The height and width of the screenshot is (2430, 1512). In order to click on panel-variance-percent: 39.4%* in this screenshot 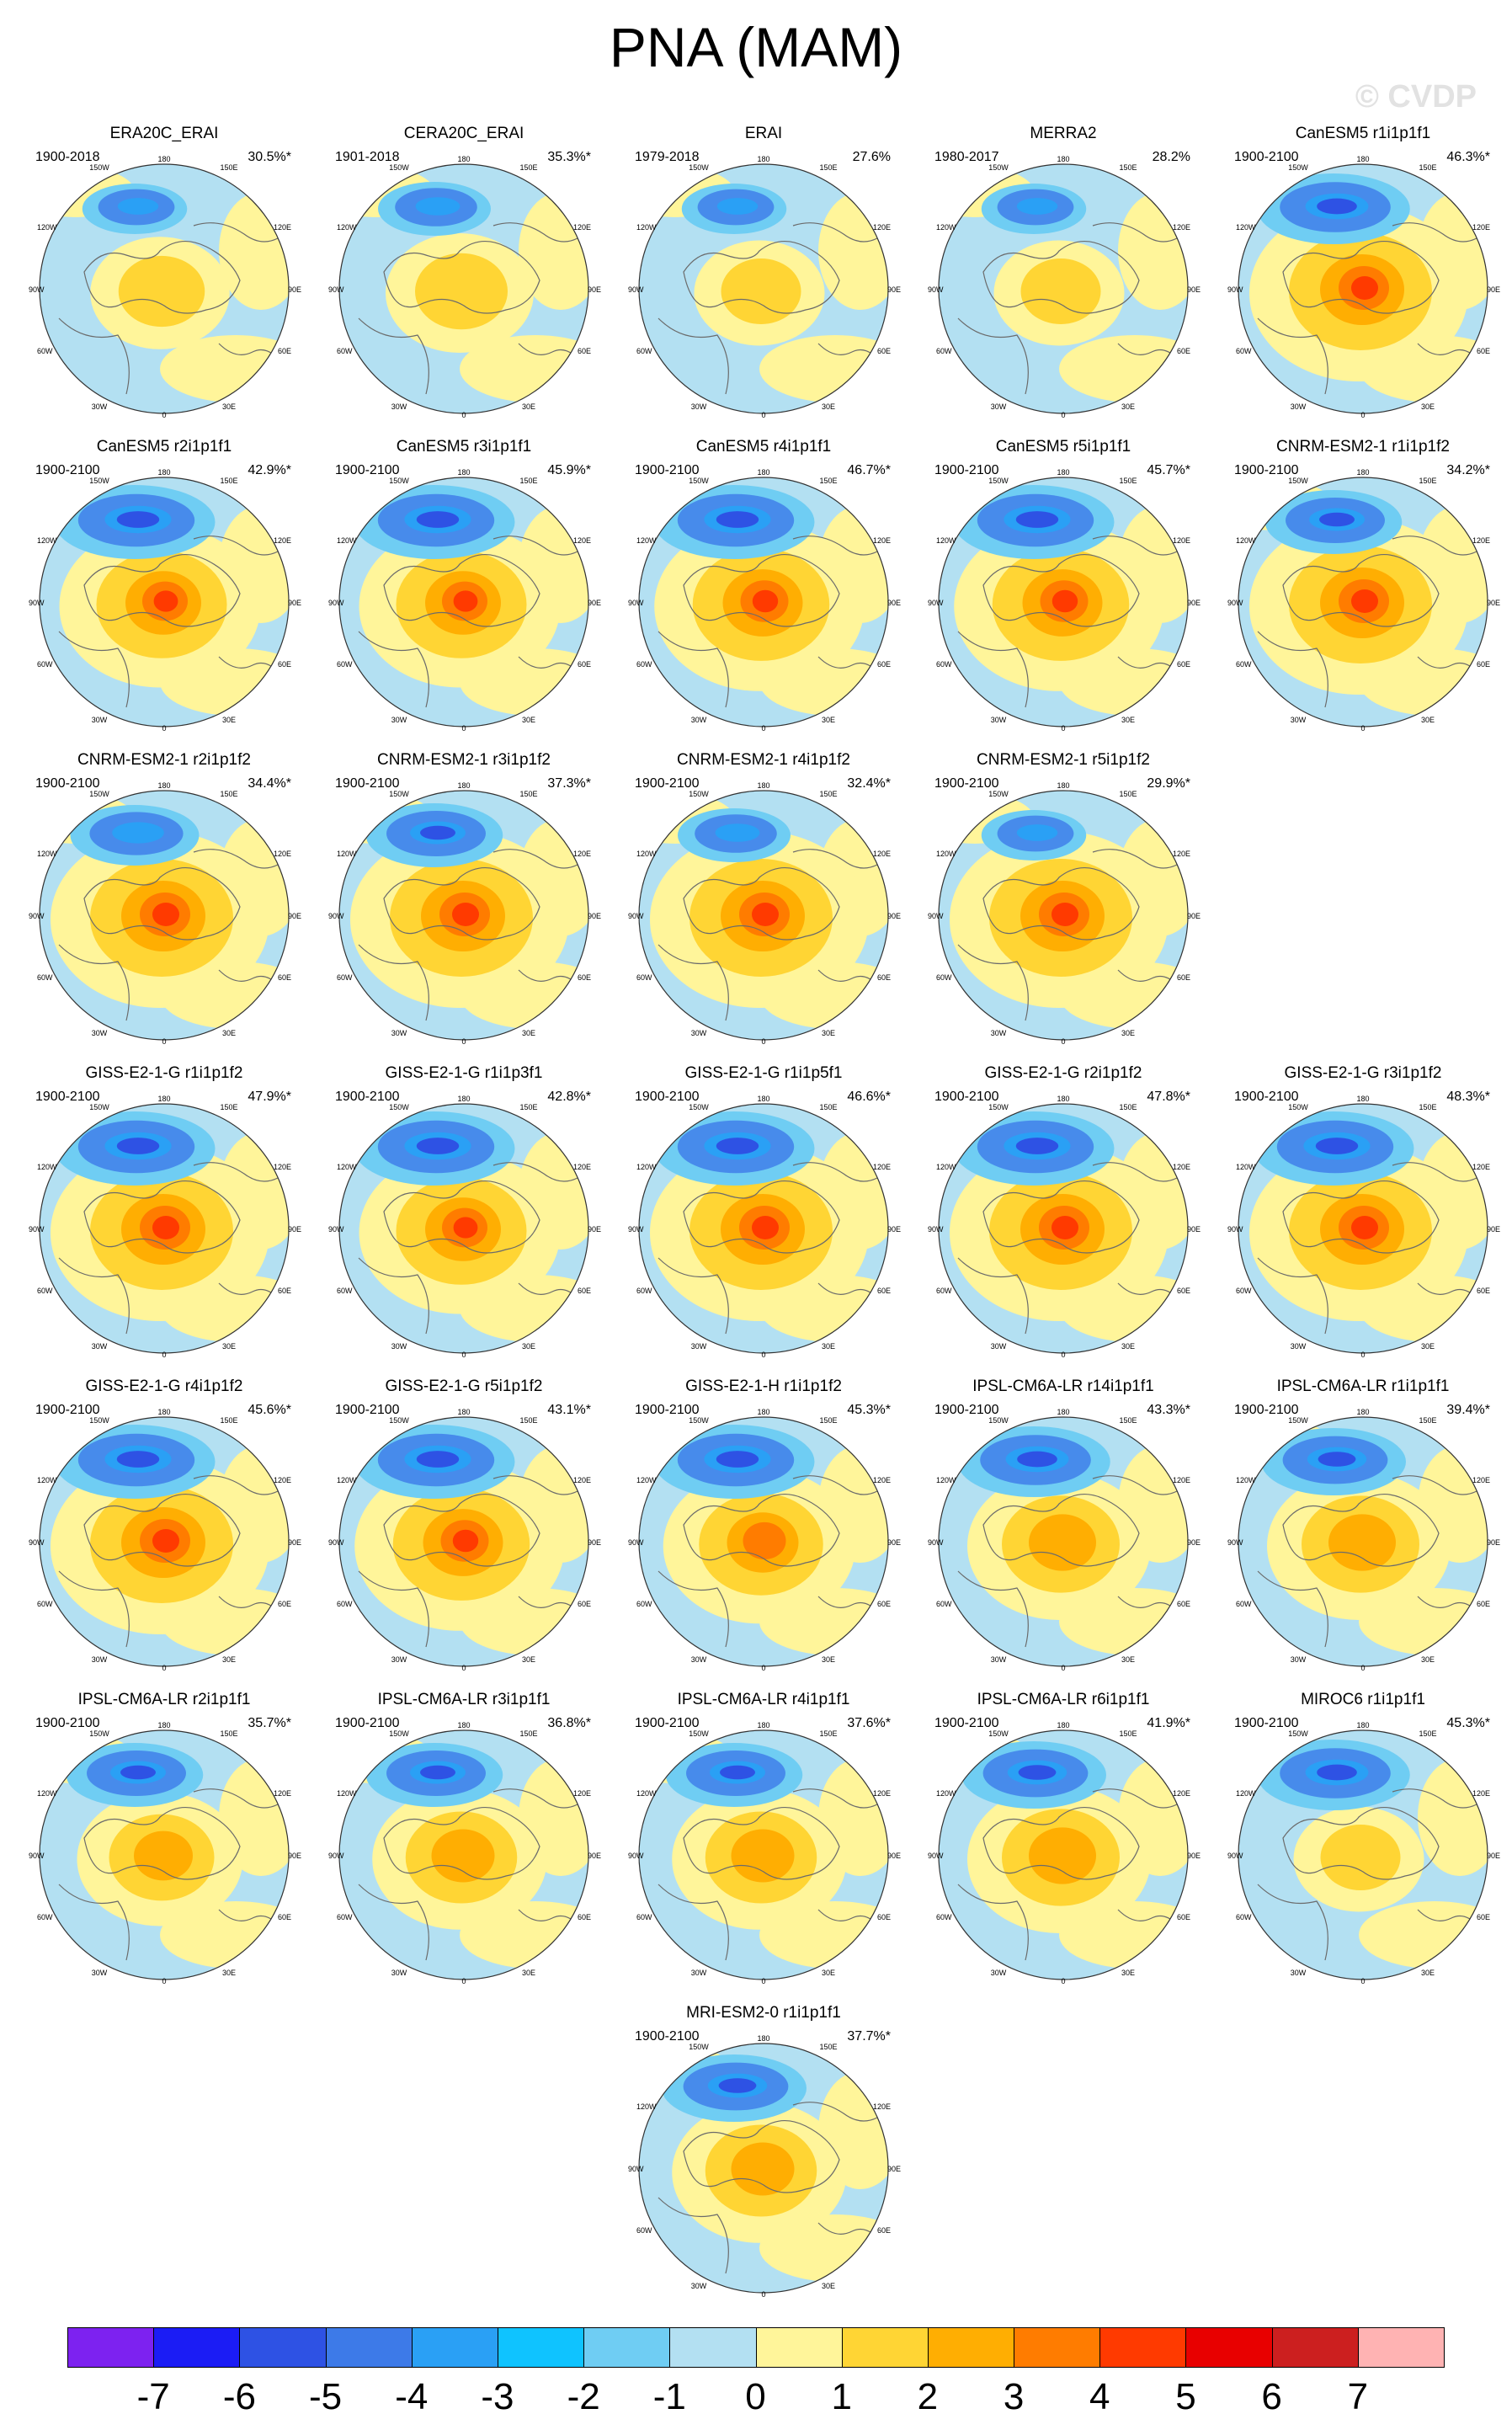, I will do `click(1468, 1410)`.